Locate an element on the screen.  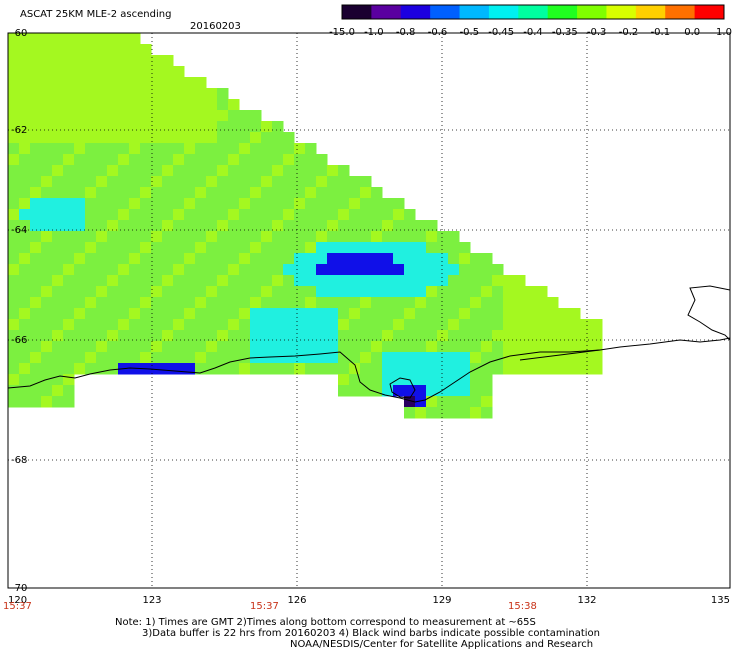
time-label: 15:37 is located at coordinates (17, 606).